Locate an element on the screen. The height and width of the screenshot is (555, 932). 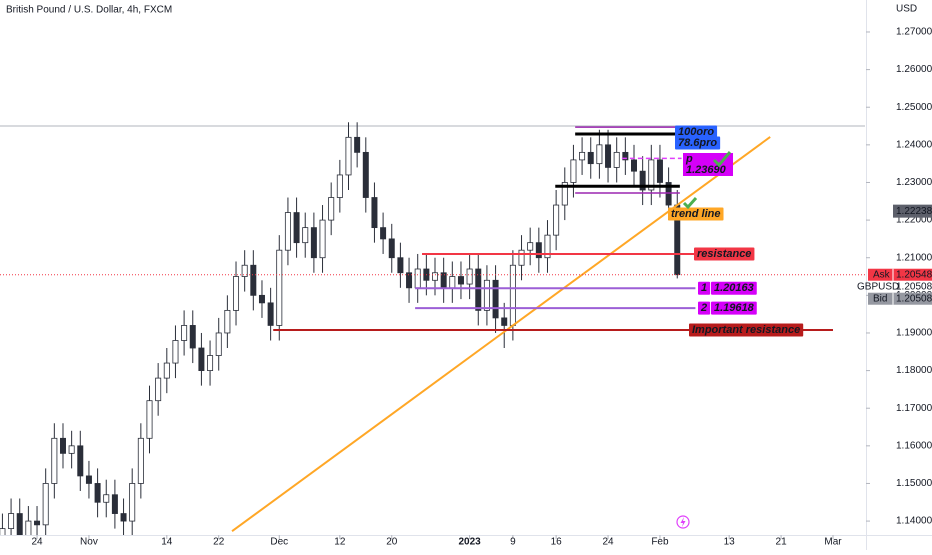
y-tick-label: 1.25000 is located at coordinates (914, 107).